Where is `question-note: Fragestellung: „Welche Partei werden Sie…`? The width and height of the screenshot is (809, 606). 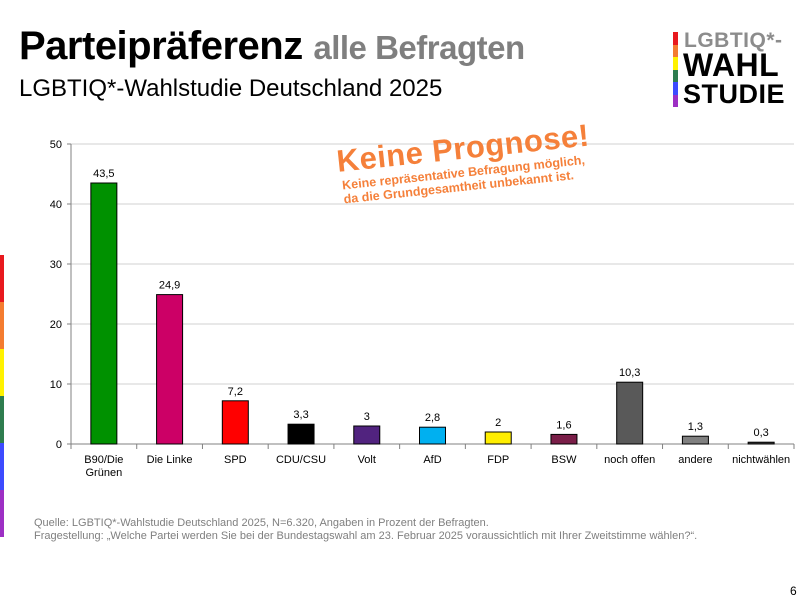 question-note: Fragestellung: „Welche Partei werden Sie… is located at coordinates (366, 536).